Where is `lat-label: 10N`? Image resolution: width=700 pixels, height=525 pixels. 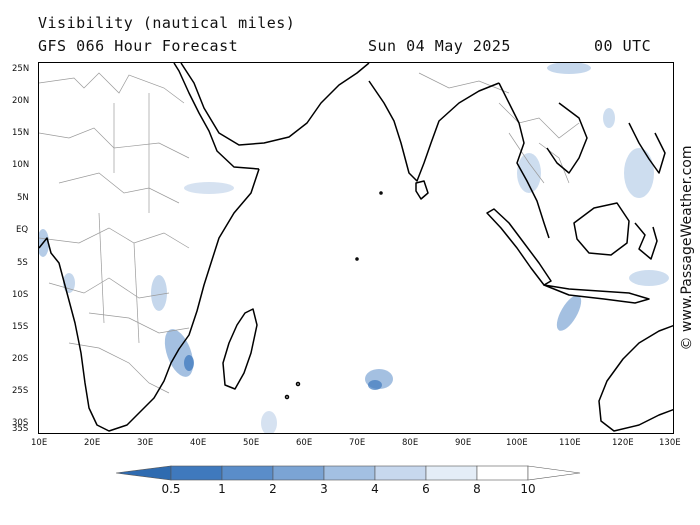
lat-label: 10N is located at coordinates (21, 165).